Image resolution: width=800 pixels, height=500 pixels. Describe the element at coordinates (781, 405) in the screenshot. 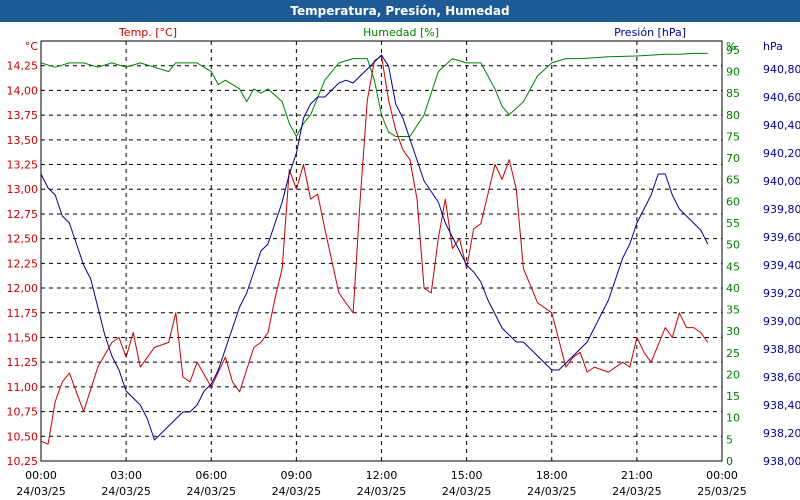

I see `pressure-tick-label: 938,40` at that location.